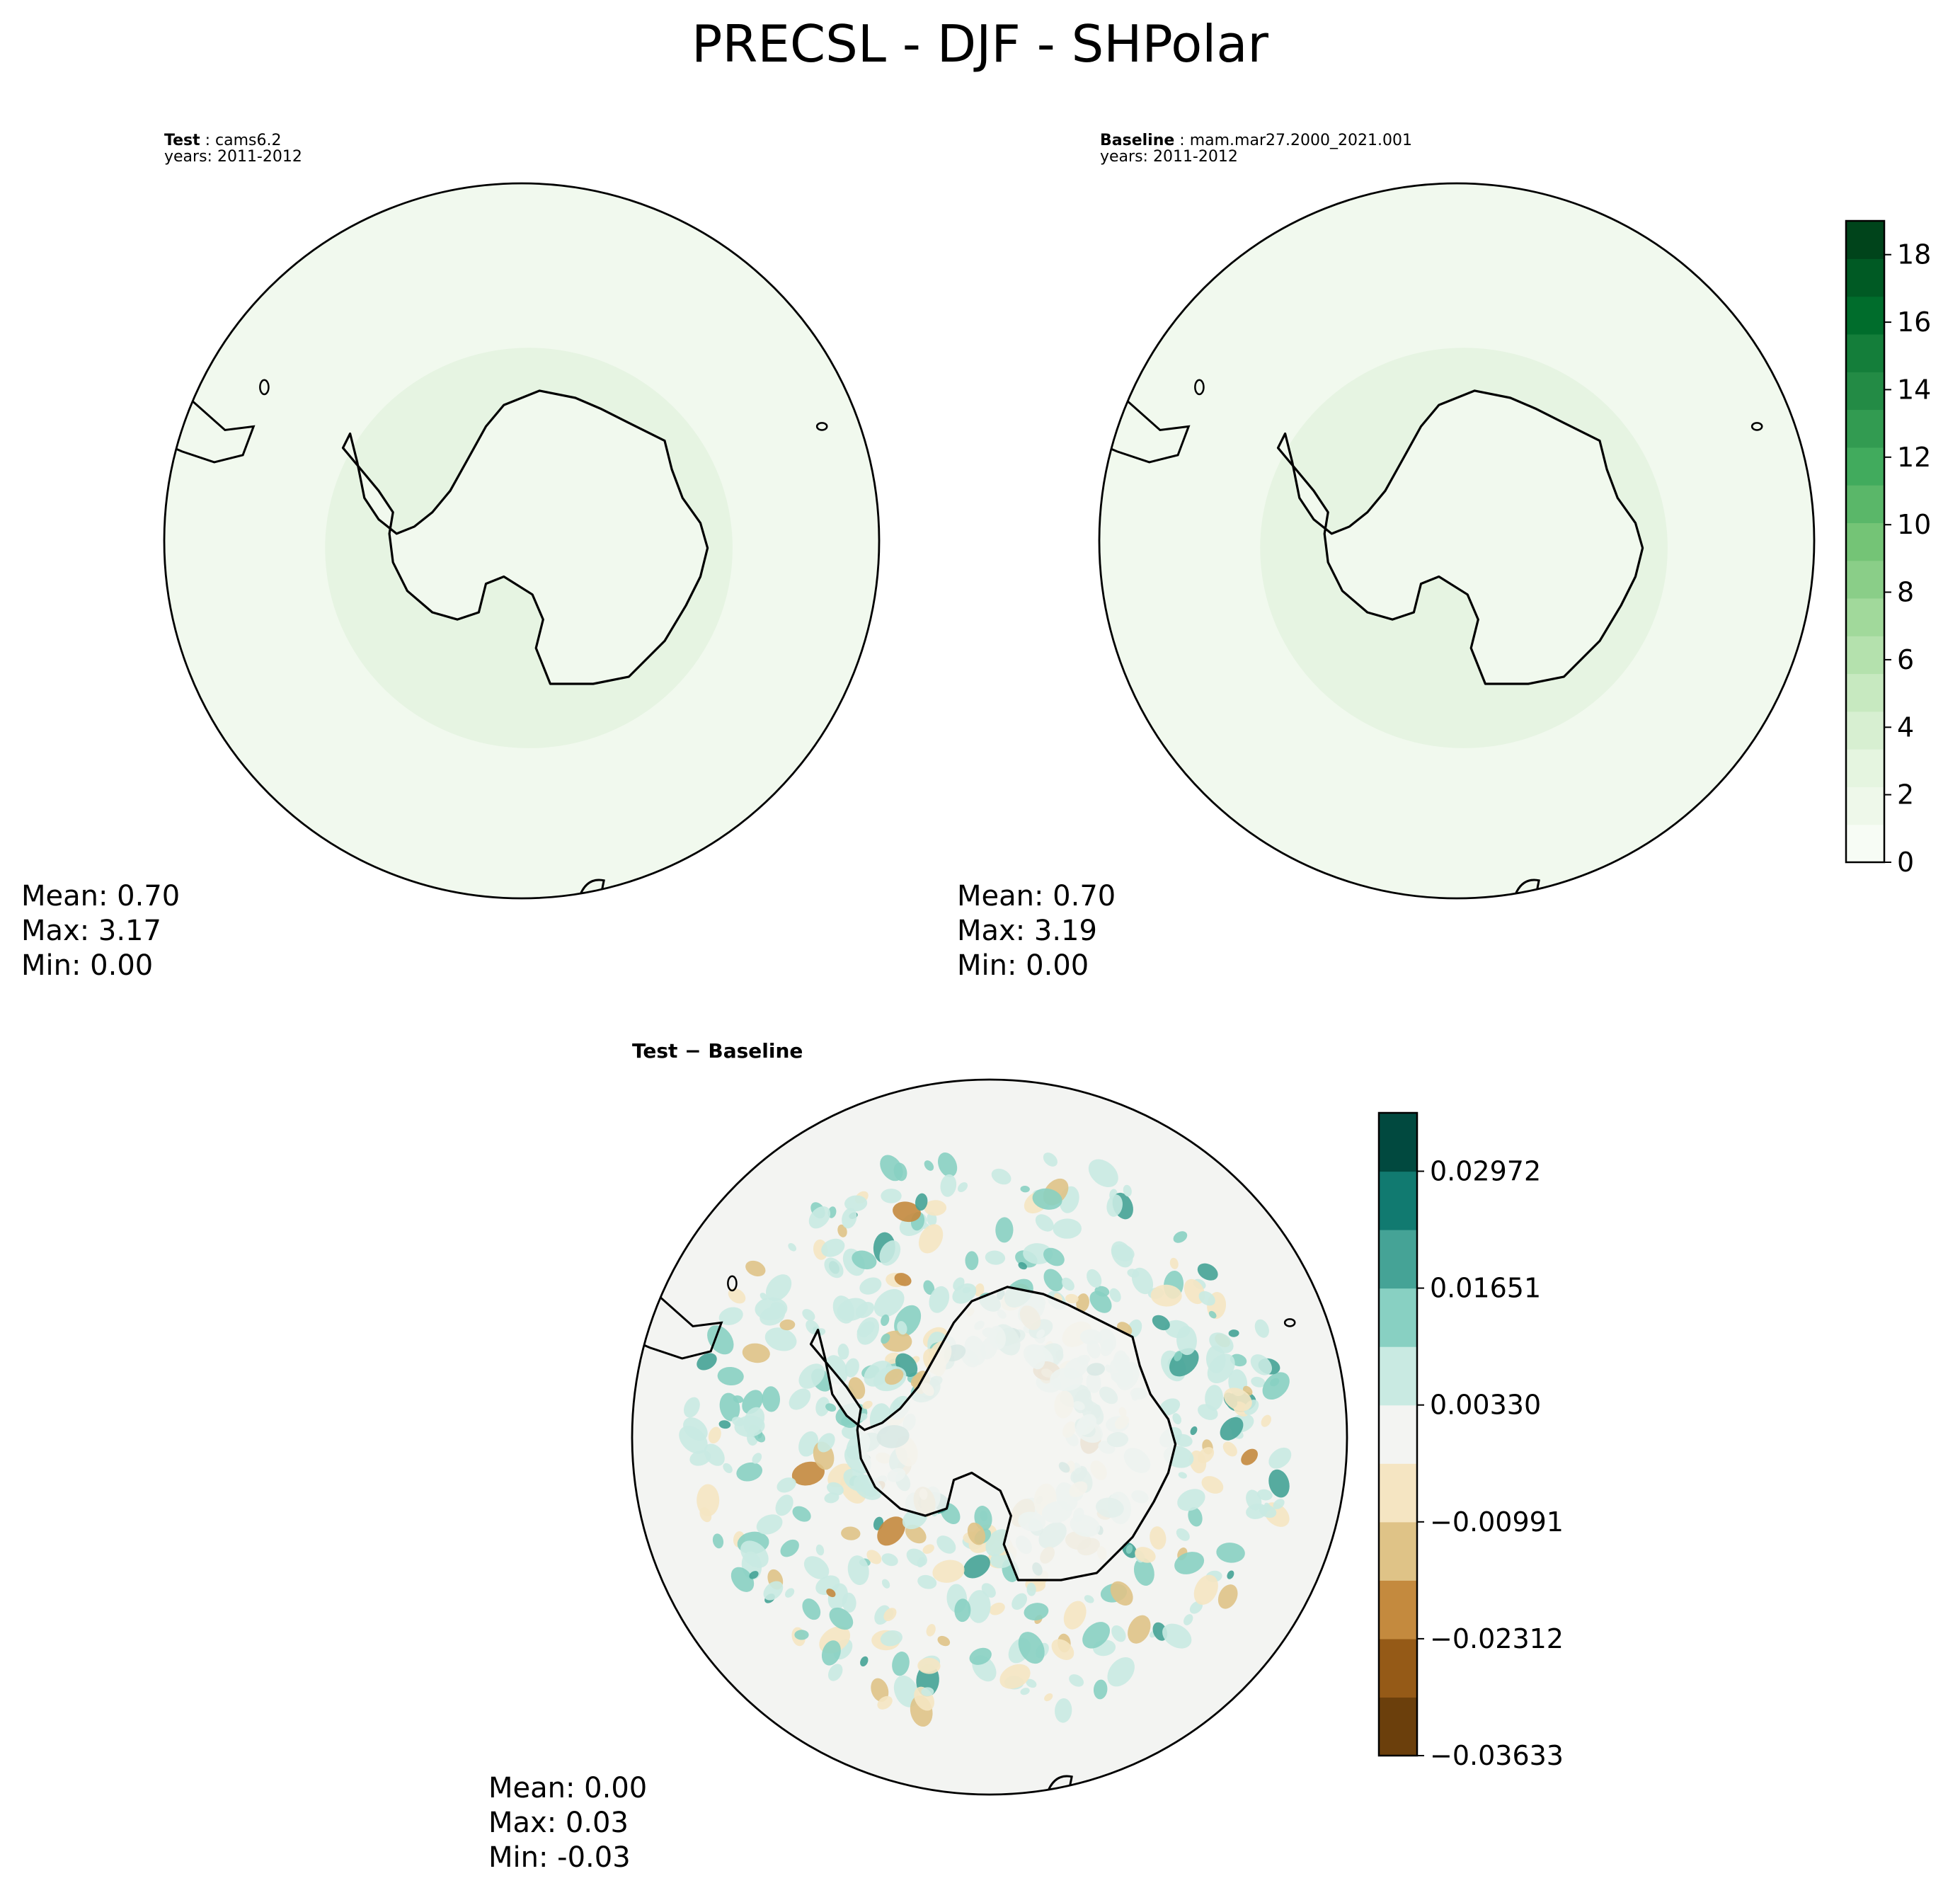 This screenshot has width=1960, height=1888. What do you see at coordinates (1888, 548) in the screenshot?
I see `colorbar-precip: 0 2 4 6 8 10 12 14 16 18` at bounding box center [1888, 548].